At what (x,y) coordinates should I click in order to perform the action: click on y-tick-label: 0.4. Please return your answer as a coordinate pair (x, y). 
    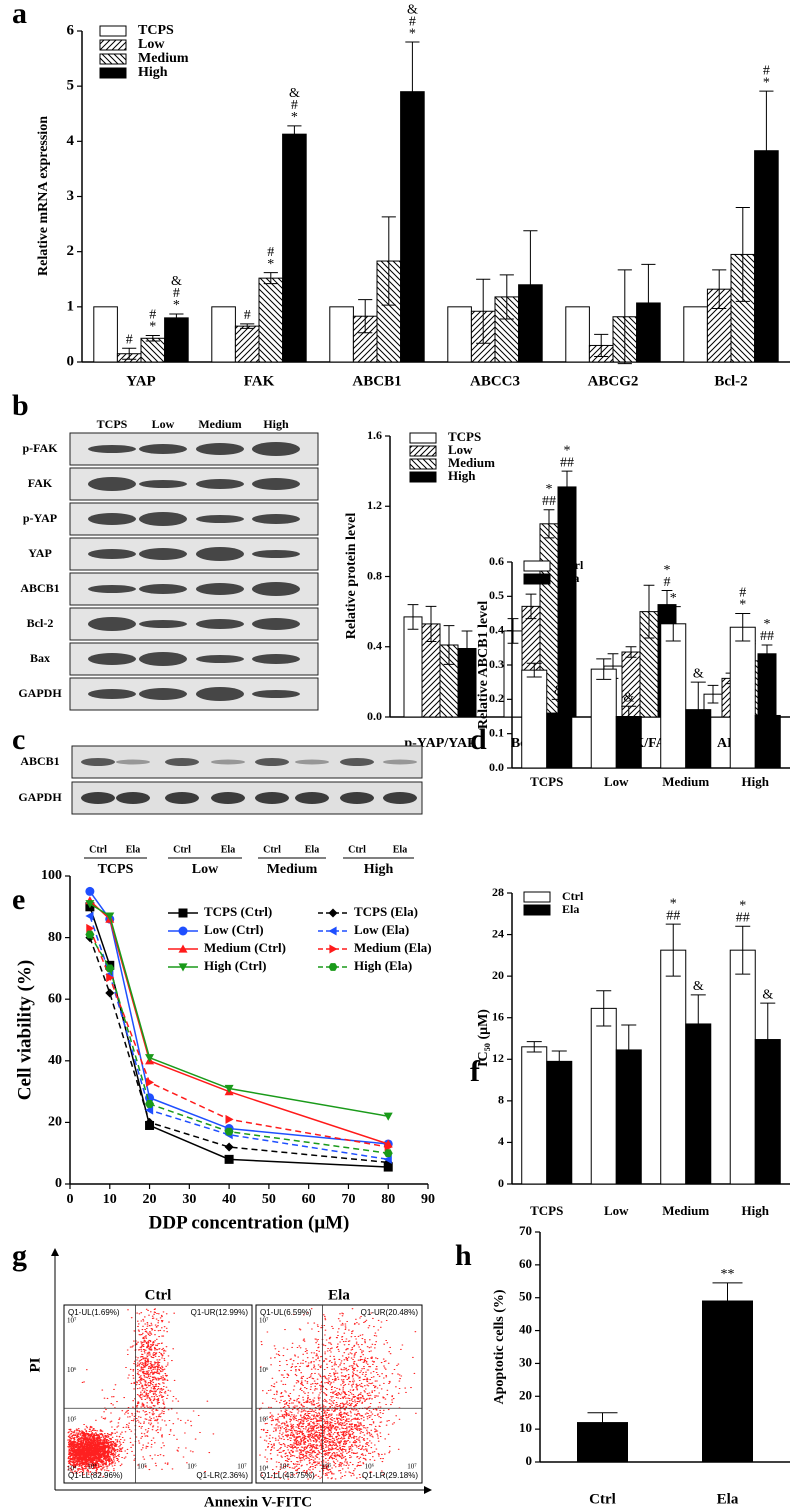
    Looking at the image, I should click on (374, 646).